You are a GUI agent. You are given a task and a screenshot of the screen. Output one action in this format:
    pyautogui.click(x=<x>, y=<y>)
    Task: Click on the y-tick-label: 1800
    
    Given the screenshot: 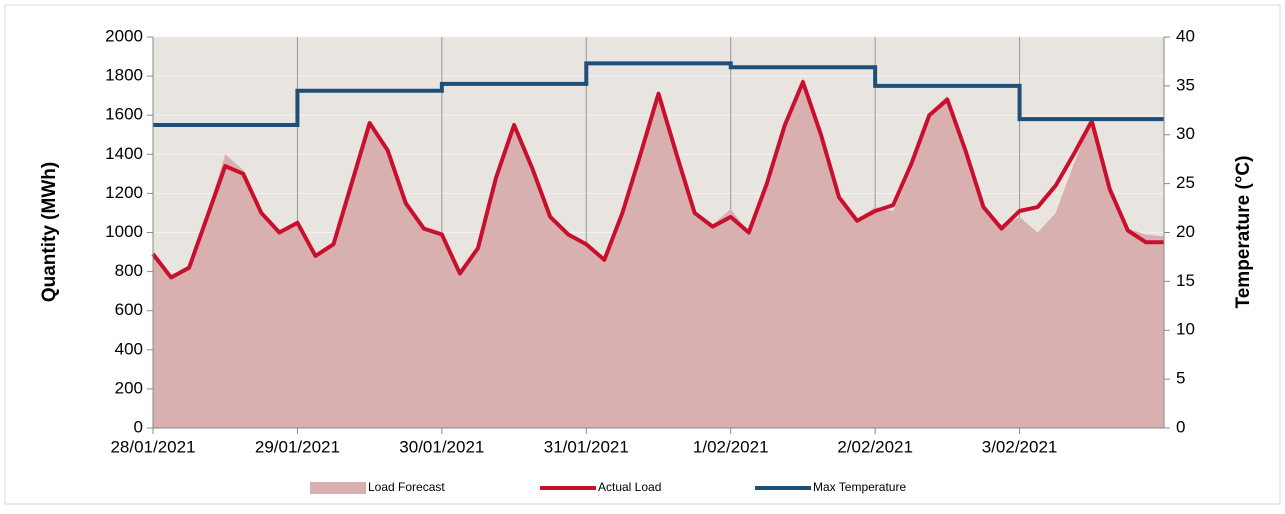 What is the action you would take?
    pyautogui.click(x=124, y=75)
    